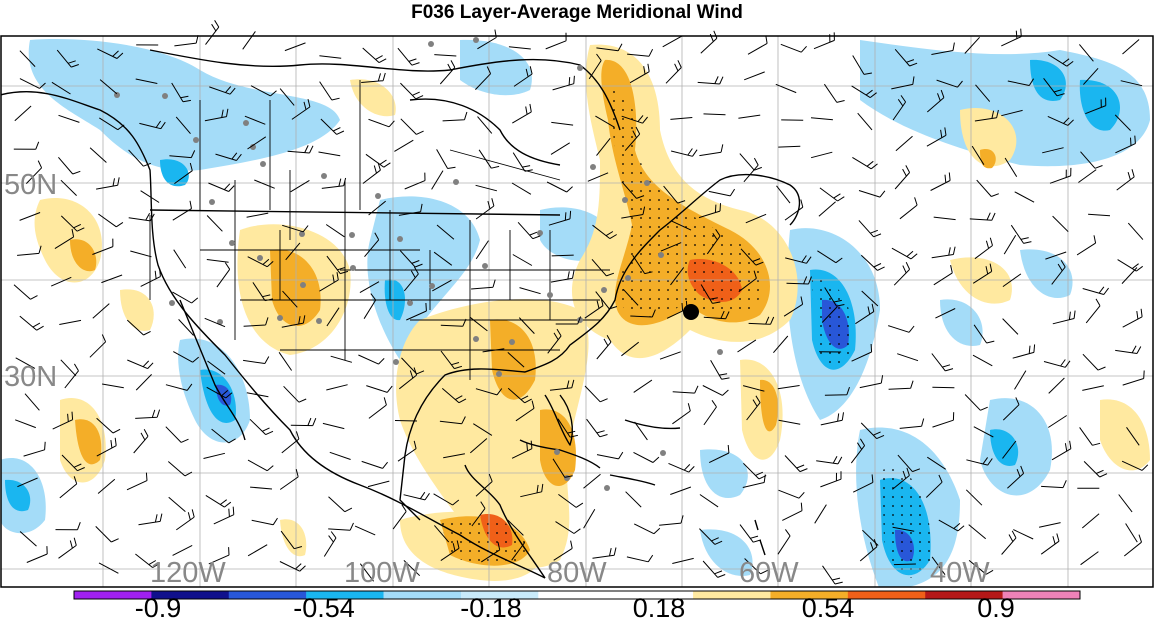  Describe the element at coordinates (324, 607) in the screenshot. I see `colorbar-label-neg-0.54: -0.54` at that location.